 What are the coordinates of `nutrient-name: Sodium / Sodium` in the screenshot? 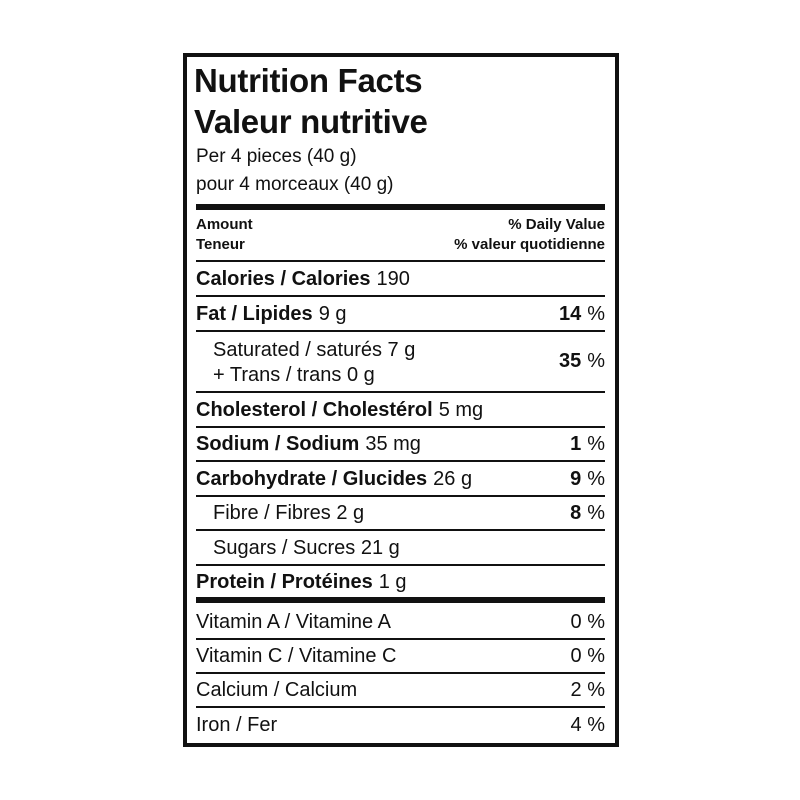 It's located at (278, 444).